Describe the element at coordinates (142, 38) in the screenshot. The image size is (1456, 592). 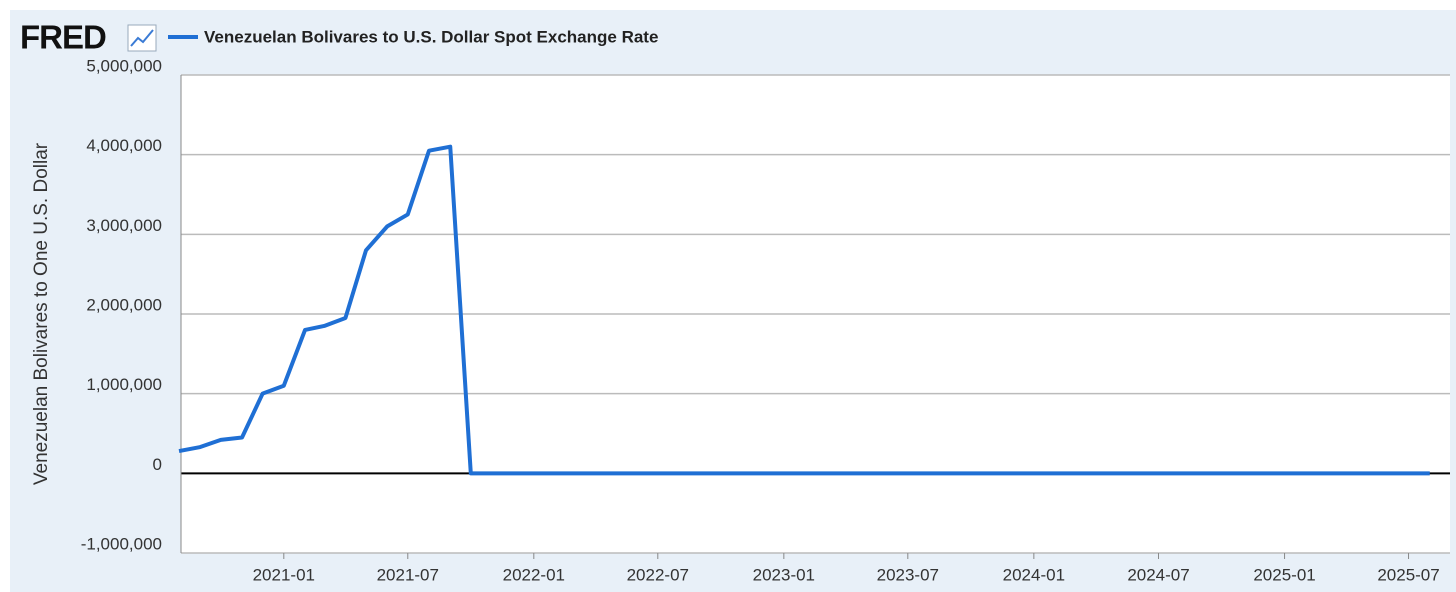
I see `logo-icon` at that location.